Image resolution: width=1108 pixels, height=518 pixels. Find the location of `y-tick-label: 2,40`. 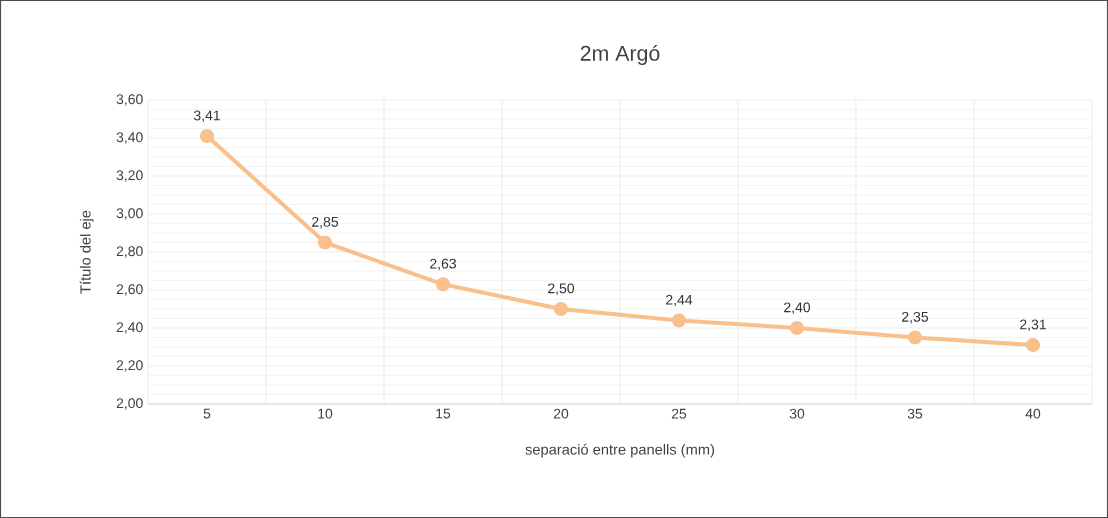

y-tick-label: 2,40 is located at coordinates (129, 328).